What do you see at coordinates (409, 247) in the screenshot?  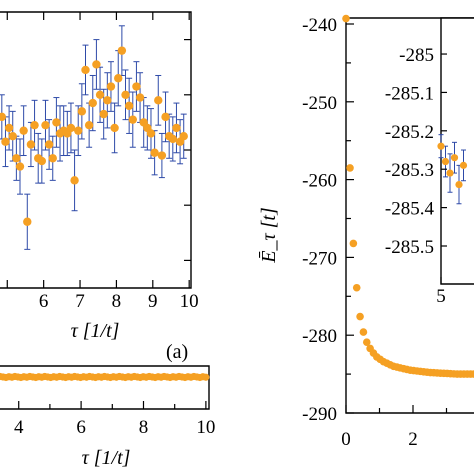 I see `right-inset-y-tick-label: -285.5` at bounding box center [409, 247].